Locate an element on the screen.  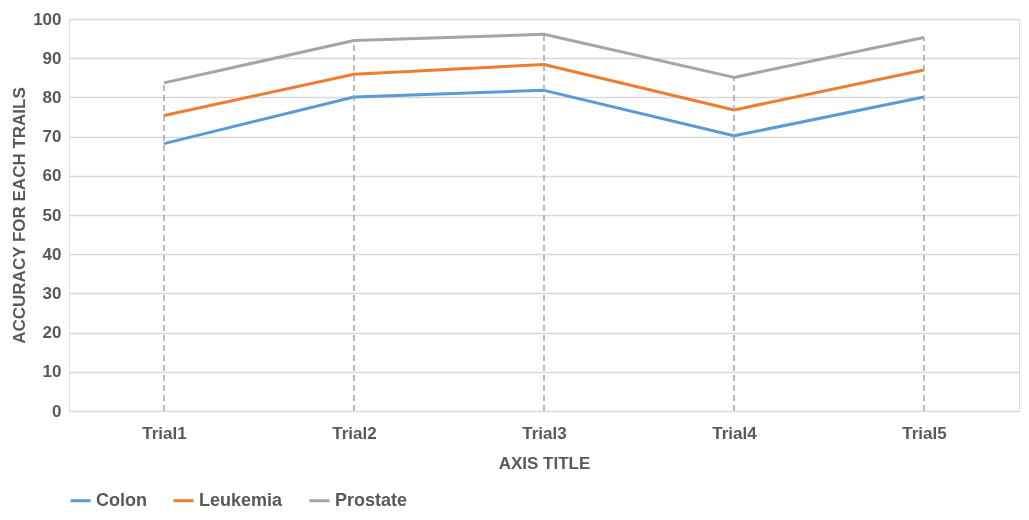
x-tick-label: Trial1 is located at coordinates (164, 433).